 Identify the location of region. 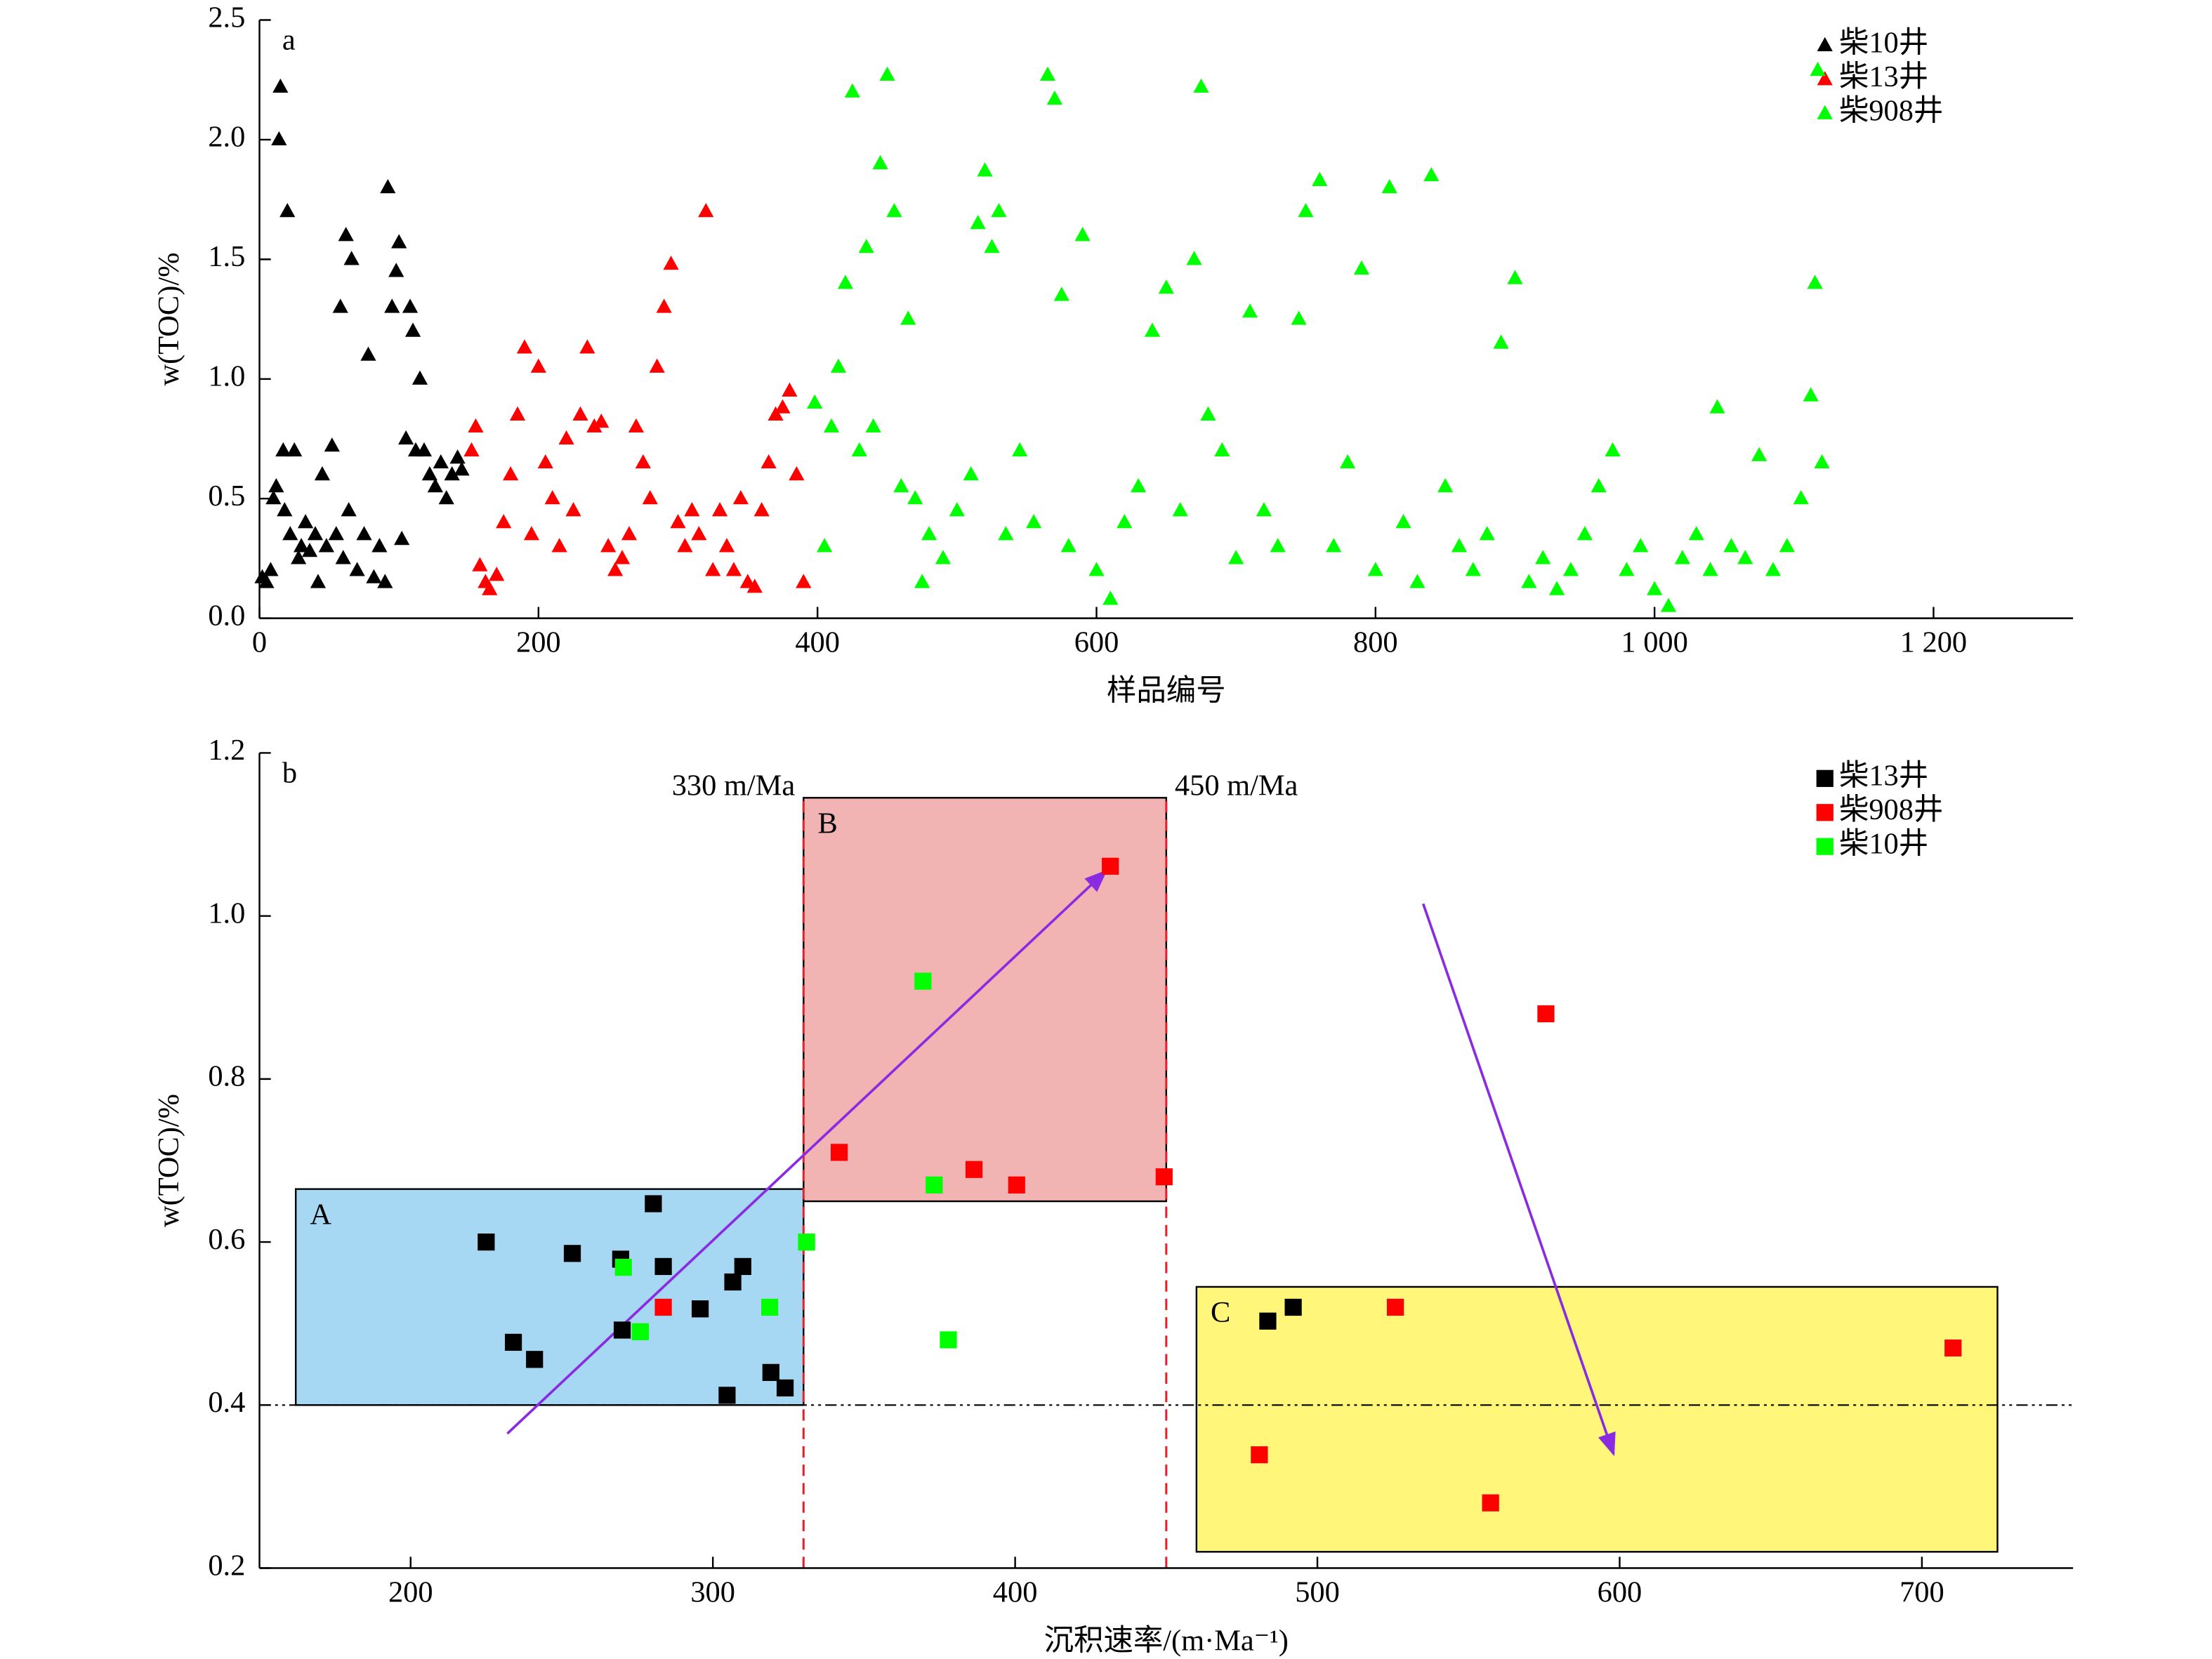
(1597, 1419).